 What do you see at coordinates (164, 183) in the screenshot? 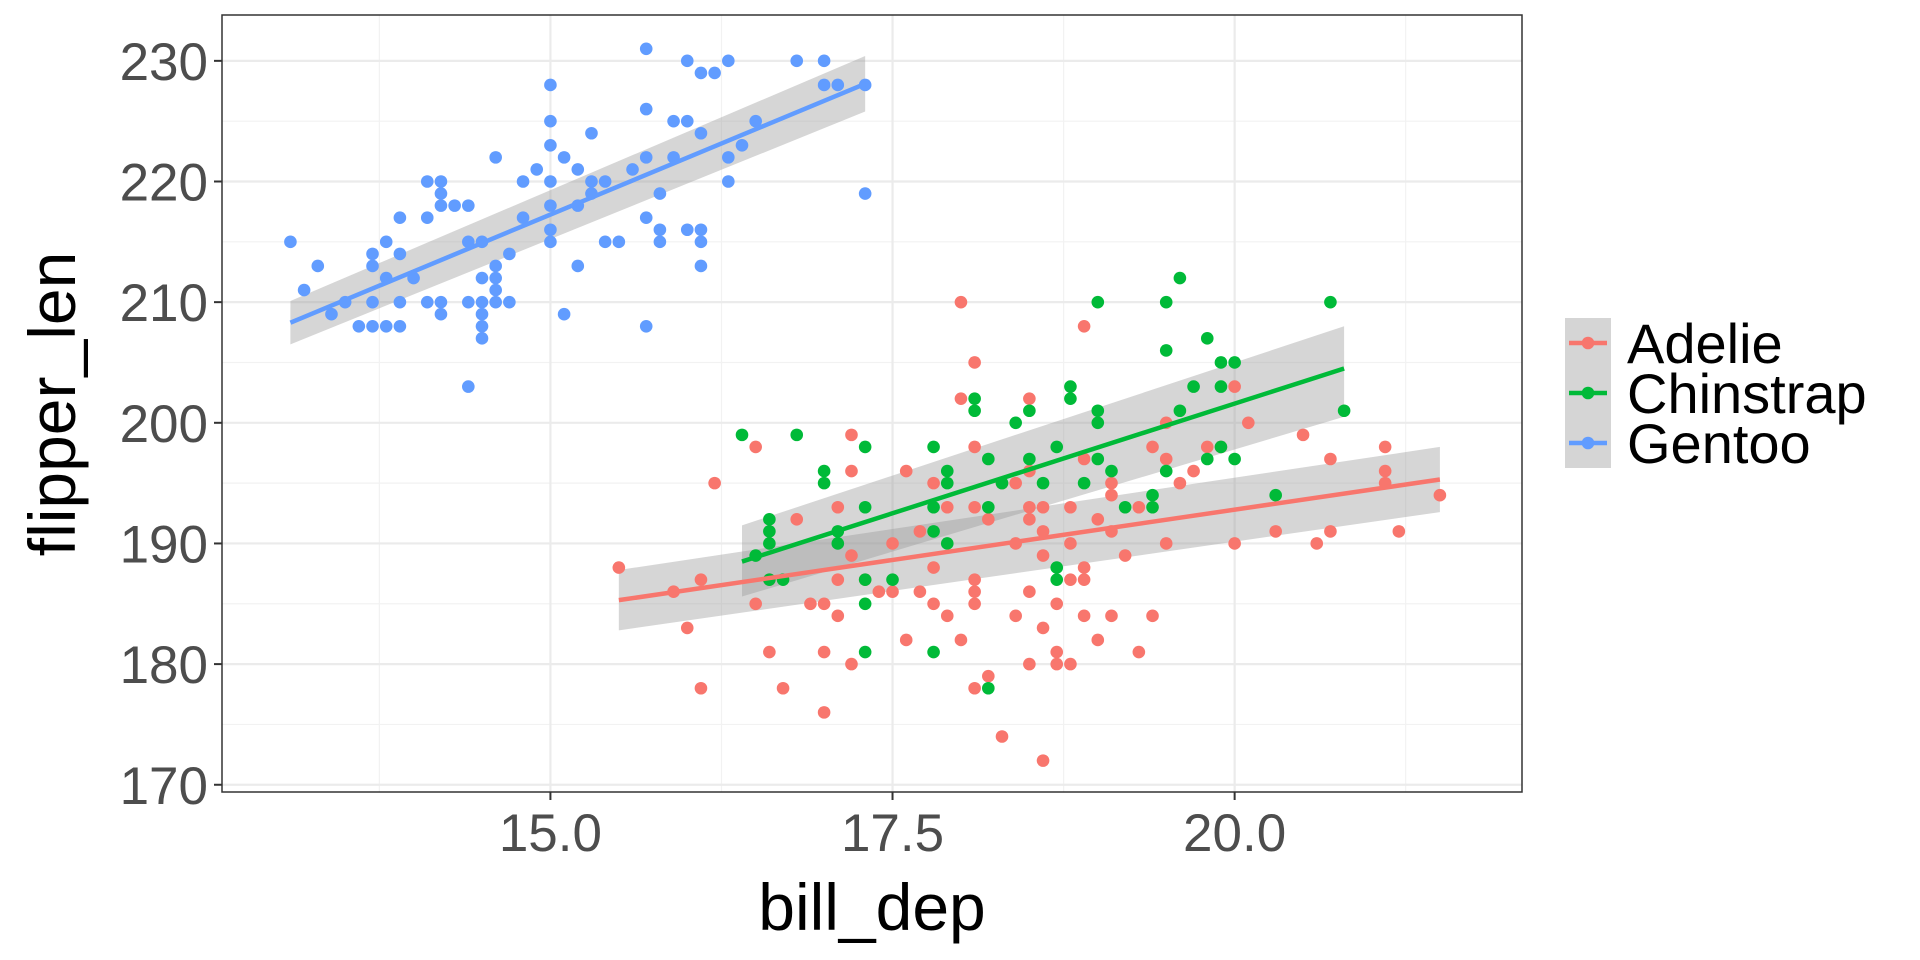
I see `y-tick-label: 220` at bounding box center [164, 183].